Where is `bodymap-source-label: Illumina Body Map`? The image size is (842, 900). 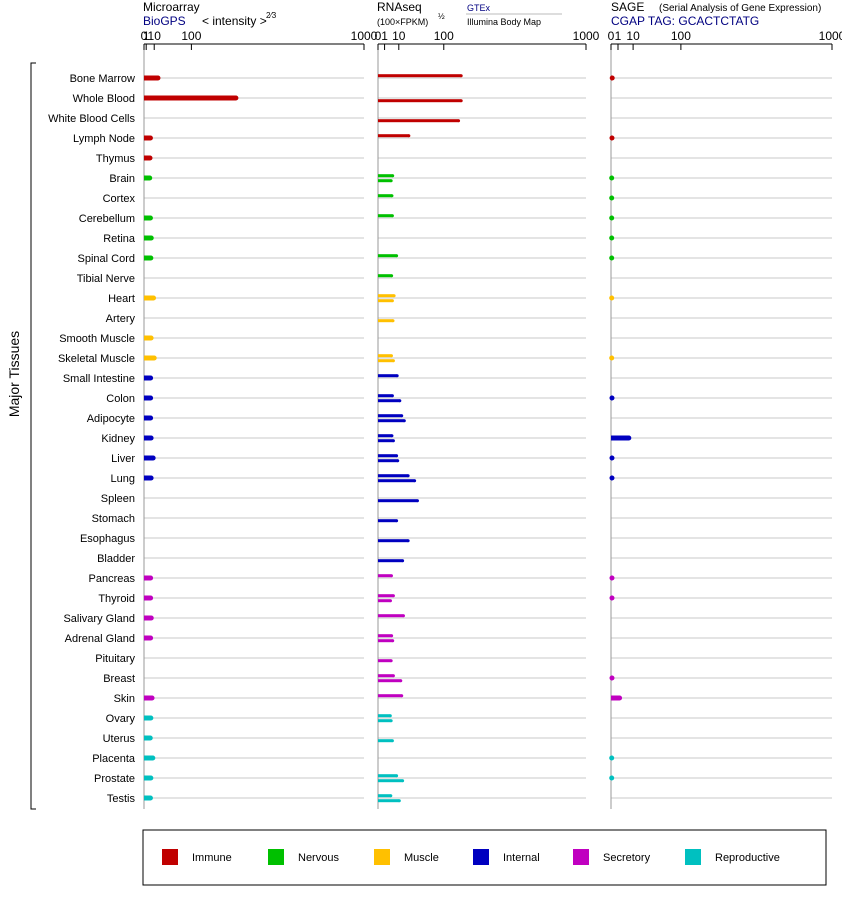 bodymap-source-label: Illumina Body Map is located at coordinates (504, 22).